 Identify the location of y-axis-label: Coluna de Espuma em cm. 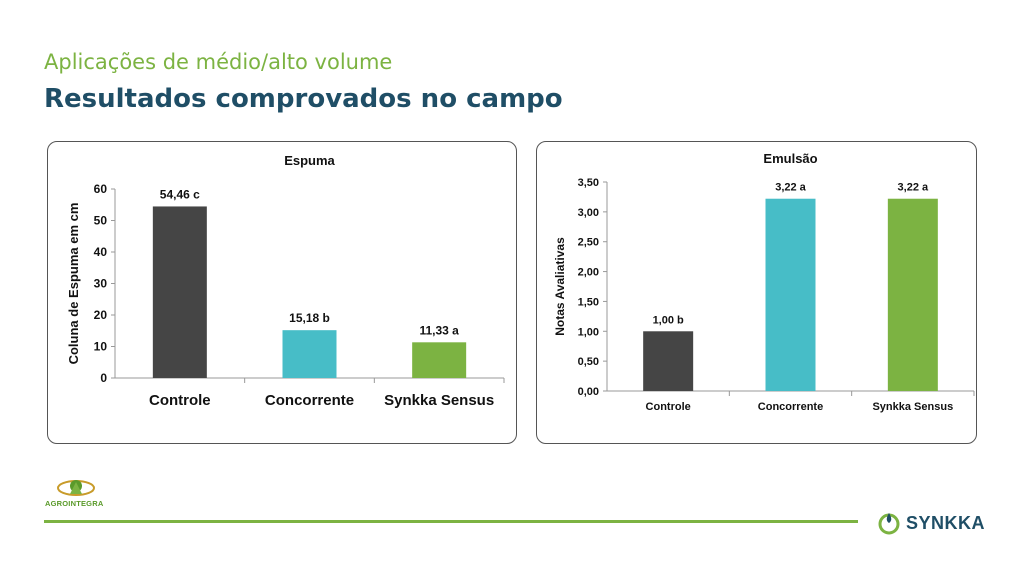
(73, 284).